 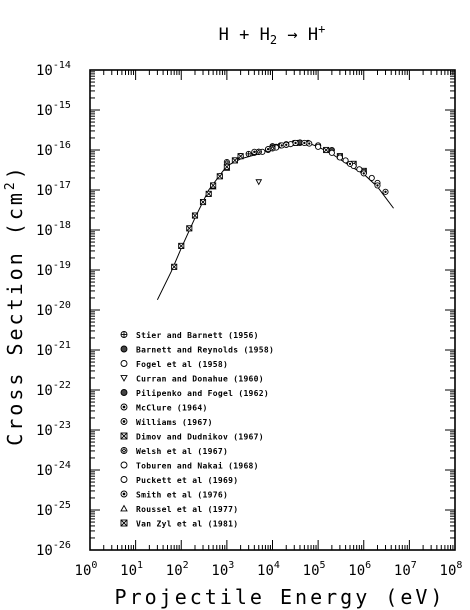 What do you see at coordinates (182, 364) in the screenshot?
I see `legend-label: Fogel et al (1958)` at bounding box center [182, 364].